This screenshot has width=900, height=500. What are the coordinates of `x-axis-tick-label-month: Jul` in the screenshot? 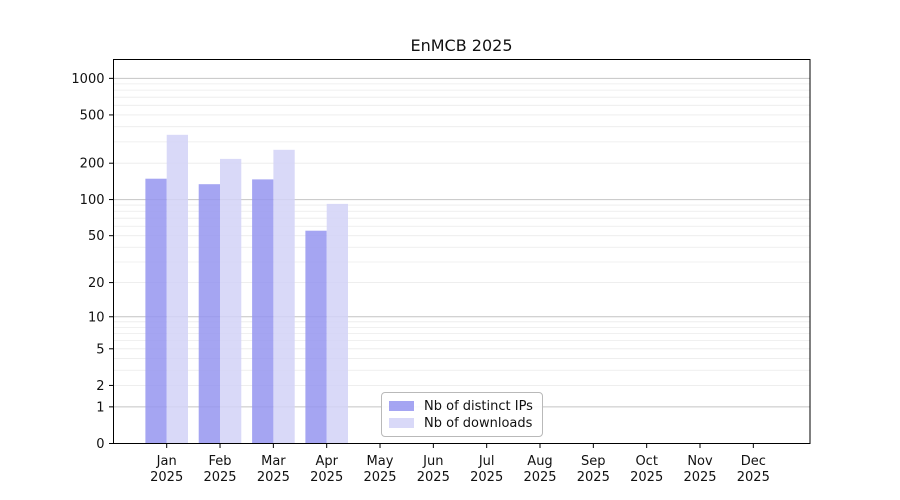 It's located at (486, 461).